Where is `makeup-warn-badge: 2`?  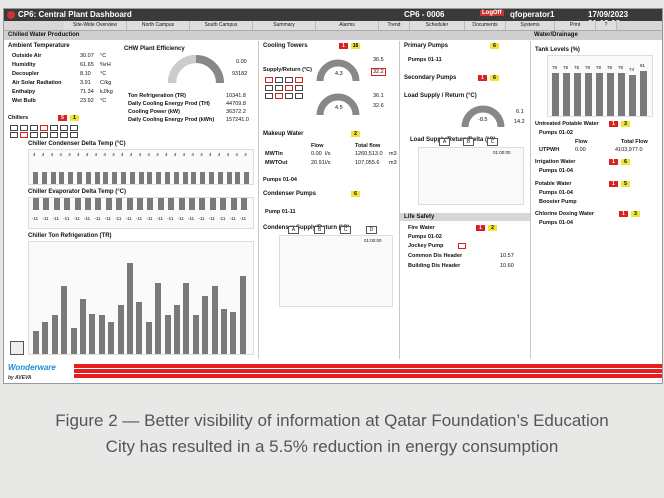 makeup-warn-badge: 2 is located at coordinates (355, 134).